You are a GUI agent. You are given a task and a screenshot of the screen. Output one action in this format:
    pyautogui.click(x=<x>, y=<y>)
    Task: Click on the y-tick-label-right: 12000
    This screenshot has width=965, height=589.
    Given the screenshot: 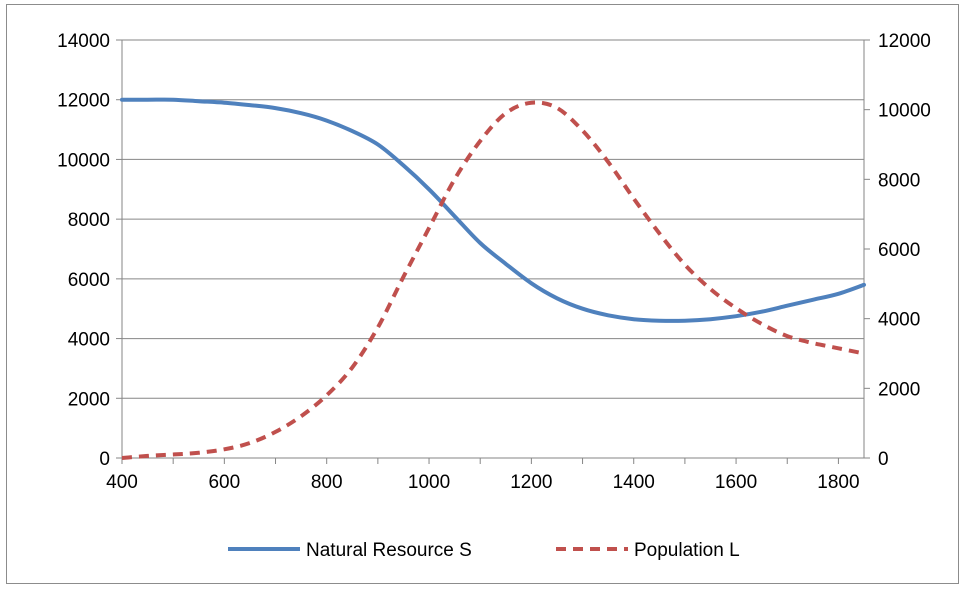 What is the action you would take?
    pyautogui.click(x=904, y=41)
    